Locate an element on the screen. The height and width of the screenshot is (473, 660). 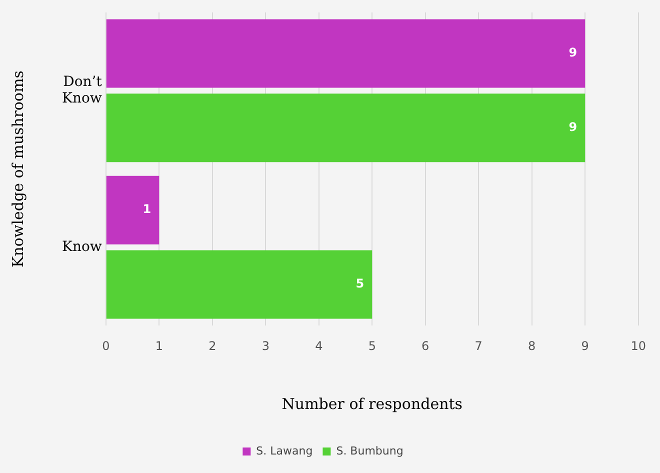
y-tick-label: Don’t Know is located at coordinates (82, 90).